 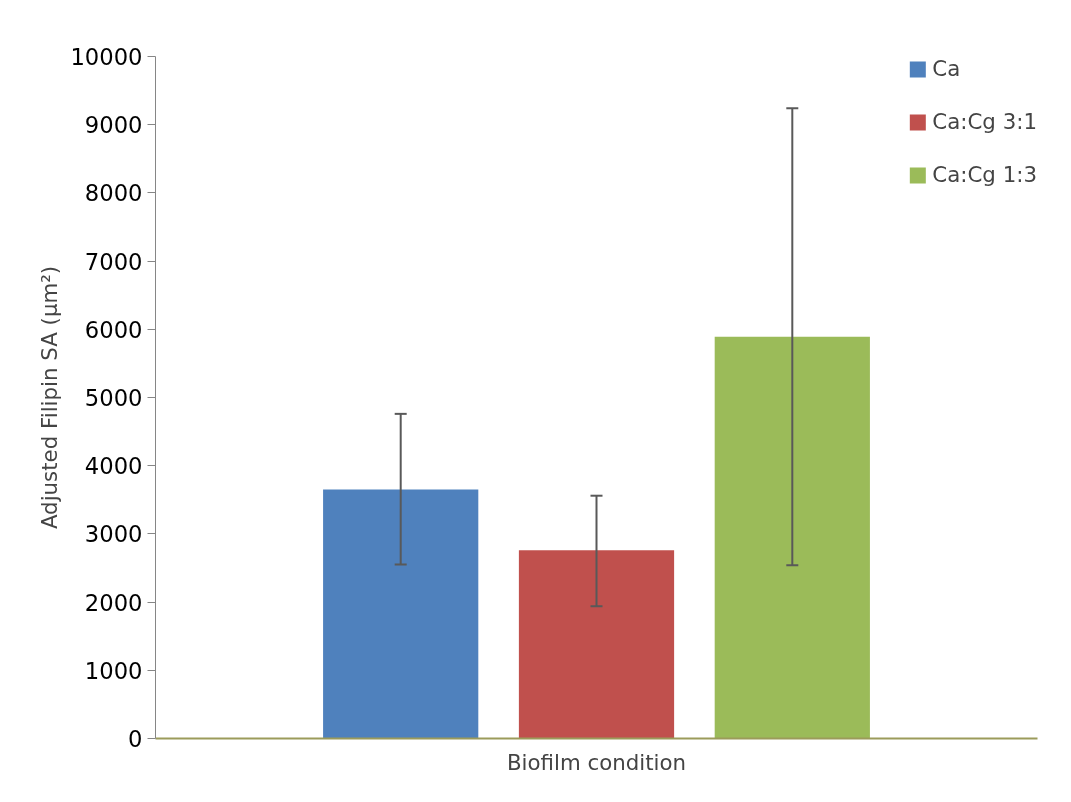 What do you see at coordinates (113, 329) in the screenshot?
I see `y-tick-label: 6000` at bounding box center [113, 329].